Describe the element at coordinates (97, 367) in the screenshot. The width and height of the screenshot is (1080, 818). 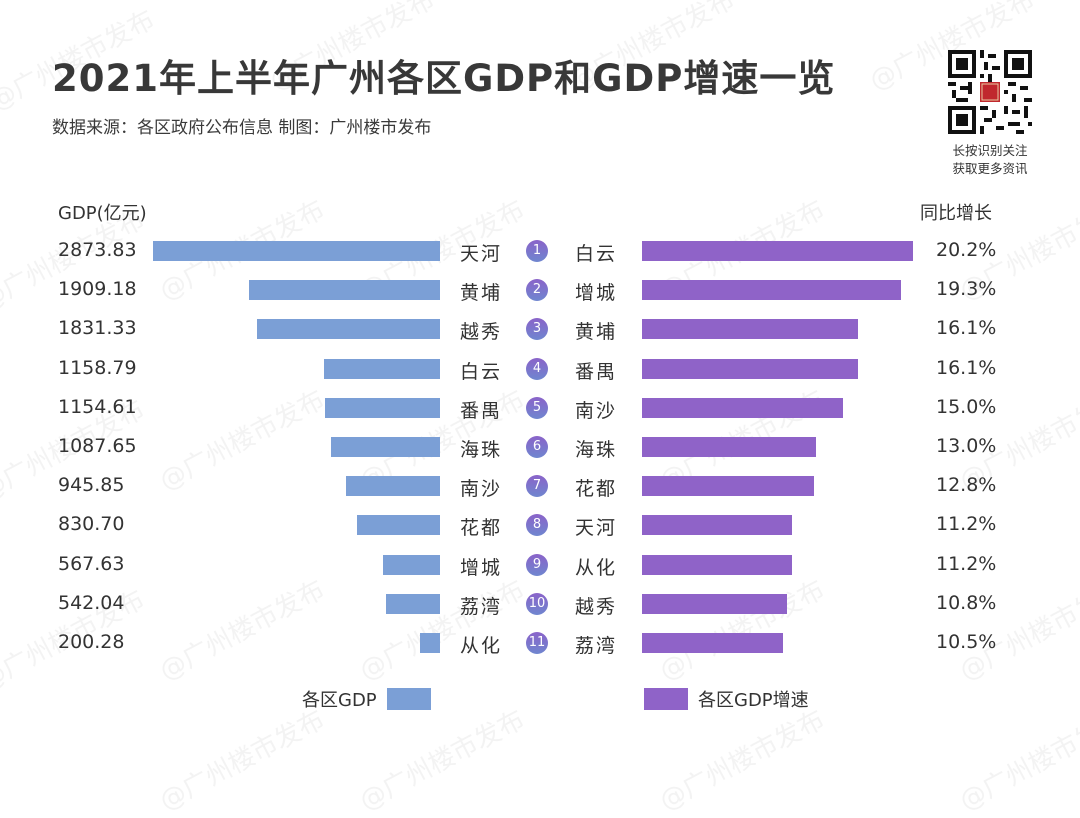
I see `gdp-value: 1158.79` at that location.